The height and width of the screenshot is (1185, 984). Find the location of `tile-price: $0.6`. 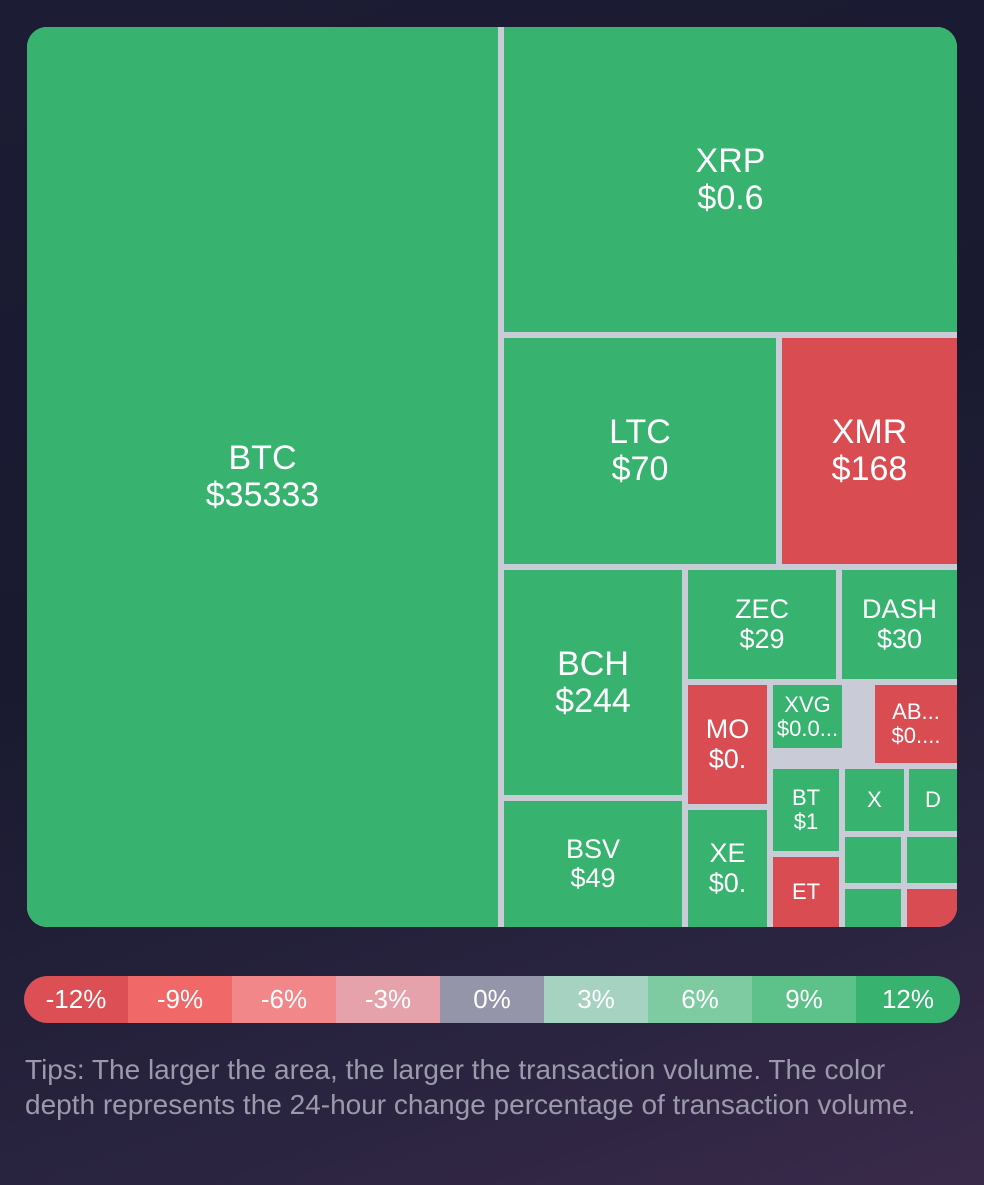

tile-price: $0.6 is located at coordinates (730, 197).